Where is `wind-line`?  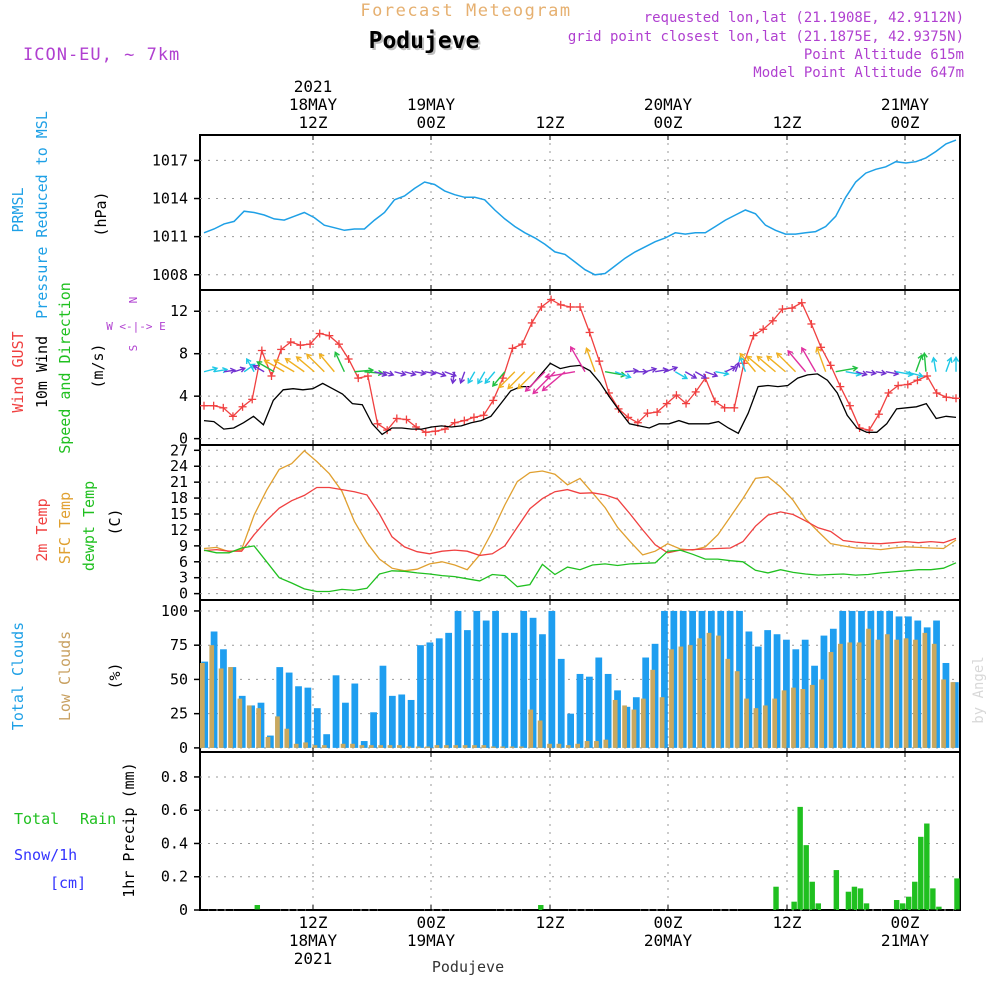 wind-line is located at coordinates (580, 399).